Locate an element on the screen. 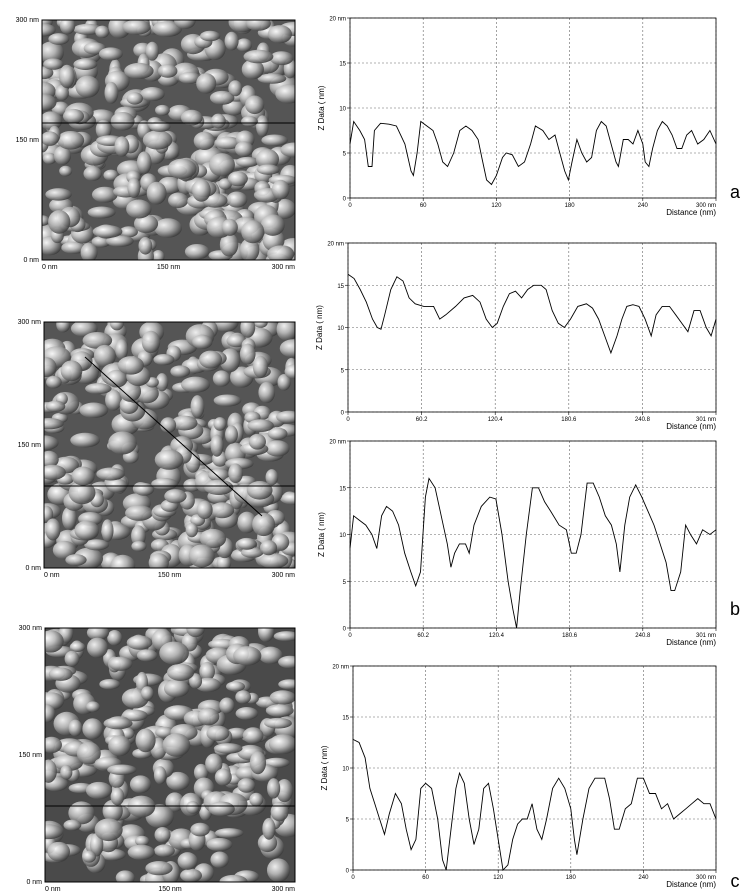 This screenshot has height=895, width=748. afm-y-label: 300 nm is located at coordinates (28, 20).